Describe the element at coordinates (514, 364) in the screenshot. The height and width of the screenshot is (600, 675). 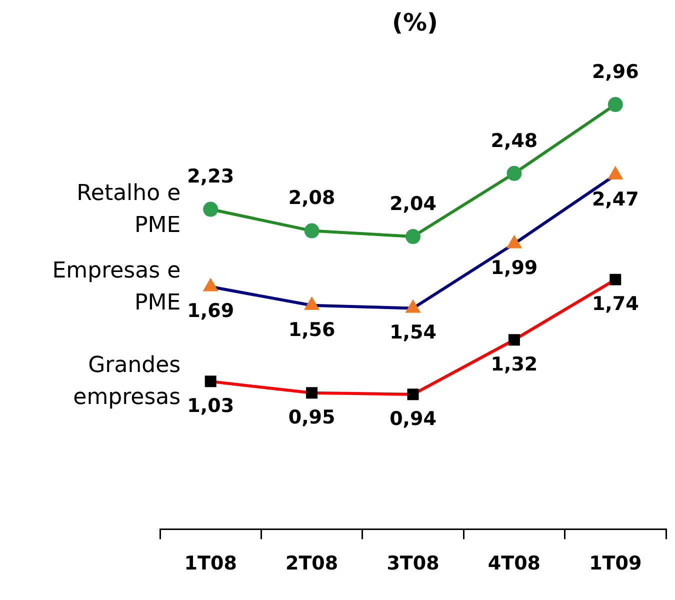
I see `data-label: 1,32` at that location.